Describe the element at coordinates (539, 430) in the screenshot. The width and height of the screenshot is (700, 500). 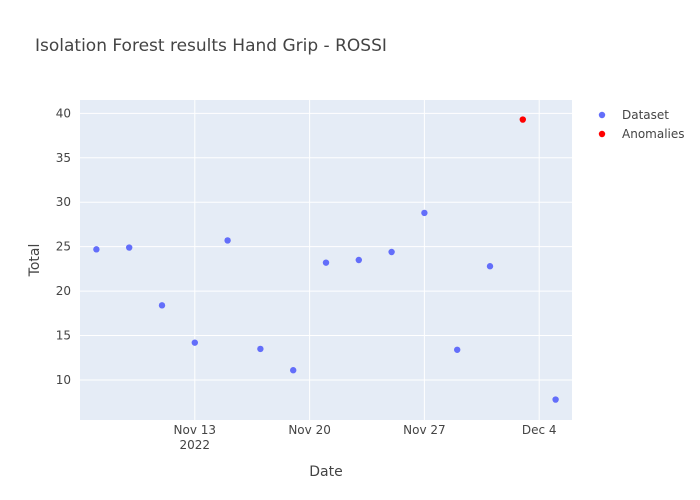
I see `x-tick-label: Dec 4` at that location.